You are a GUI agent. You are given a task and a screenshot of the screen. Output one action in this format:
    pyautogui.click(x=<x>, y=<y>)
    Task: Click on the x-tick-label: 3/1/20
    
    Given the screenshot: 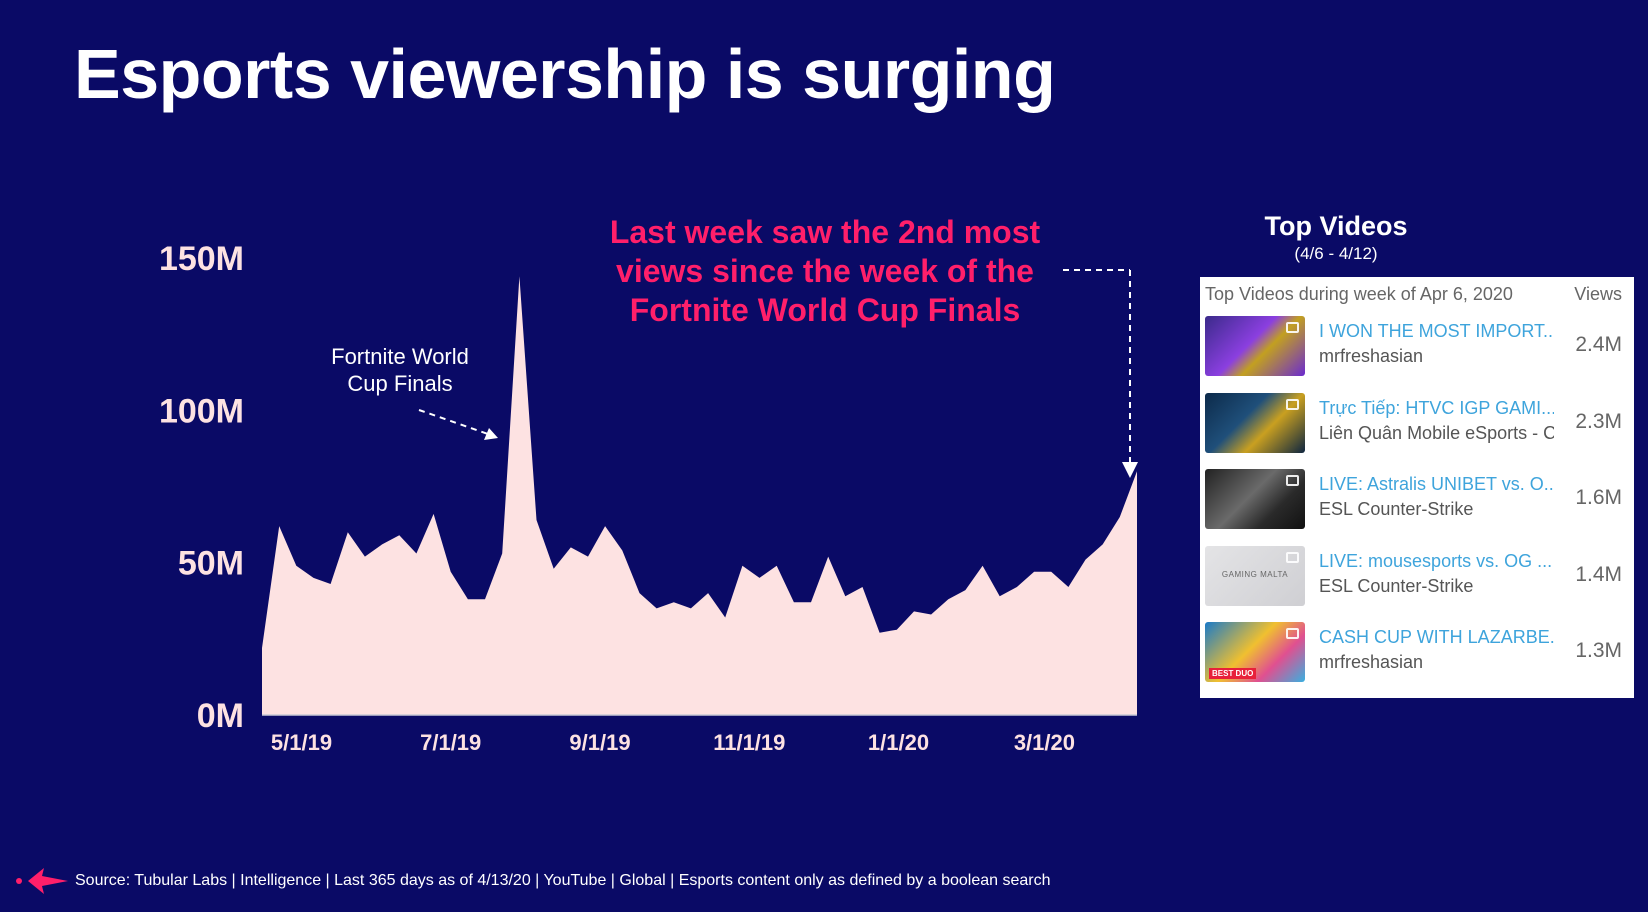 What is the action you would take?
    pyautogui.click(x=1044, y=742)
    